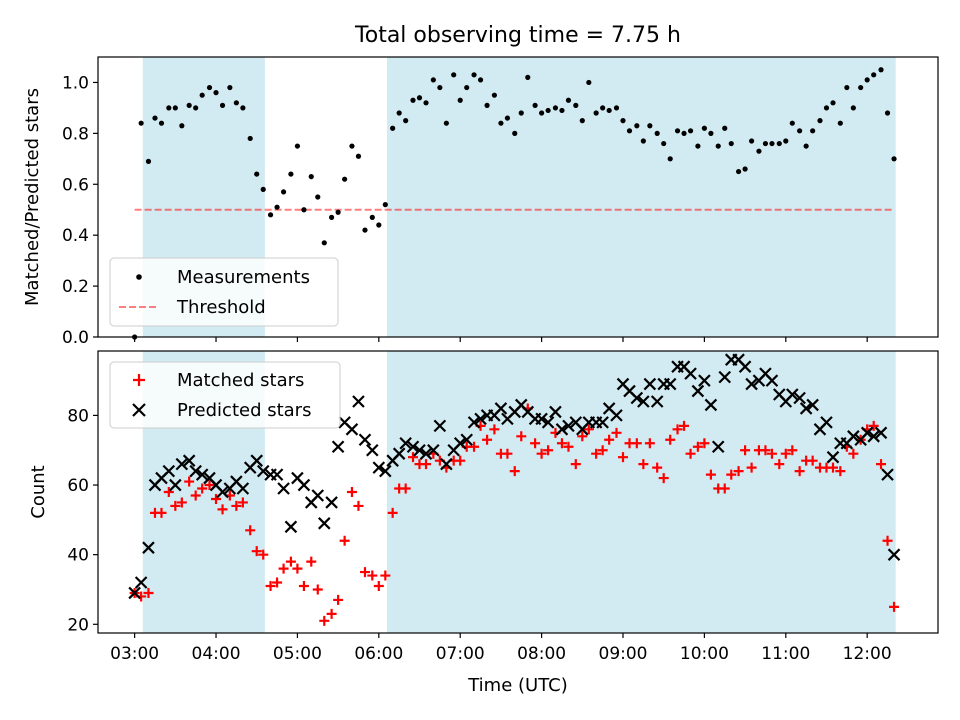  Describe the element at coordinates (216, 654) in the screenshot. I see `x-tick-label: 04:00` at that location.